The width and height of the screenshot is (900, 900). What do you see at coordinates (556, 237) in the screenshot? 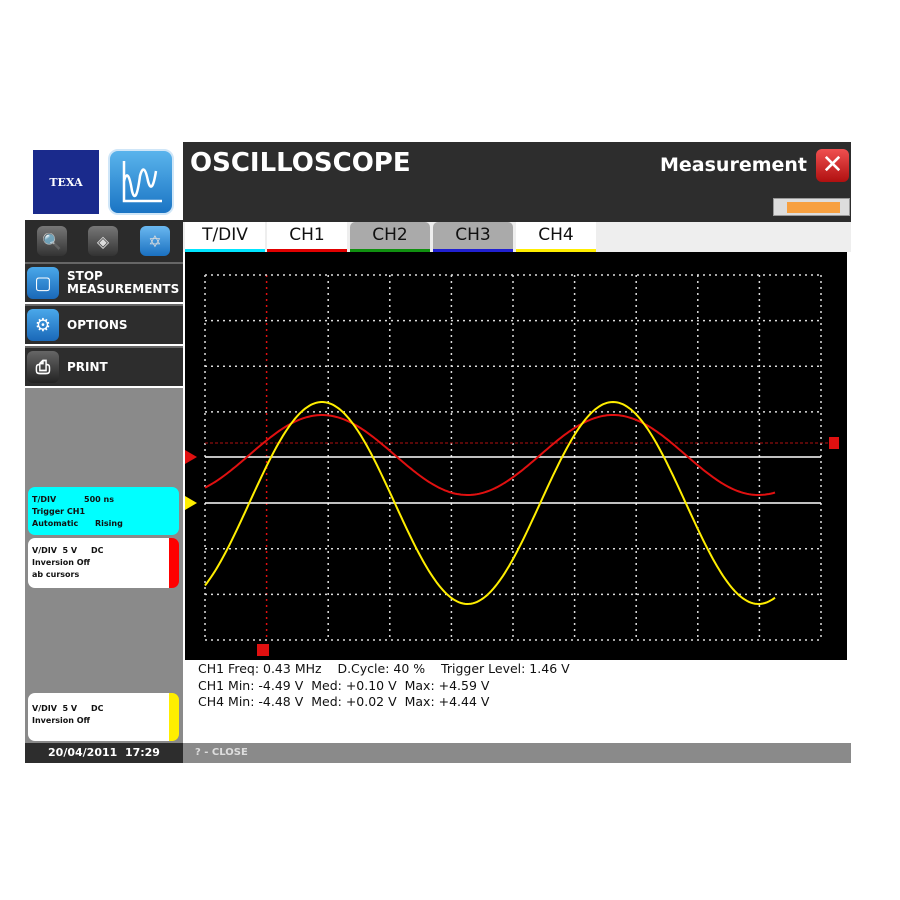
I see `tab-ch4: CH4` at bounding box center [556, 237].